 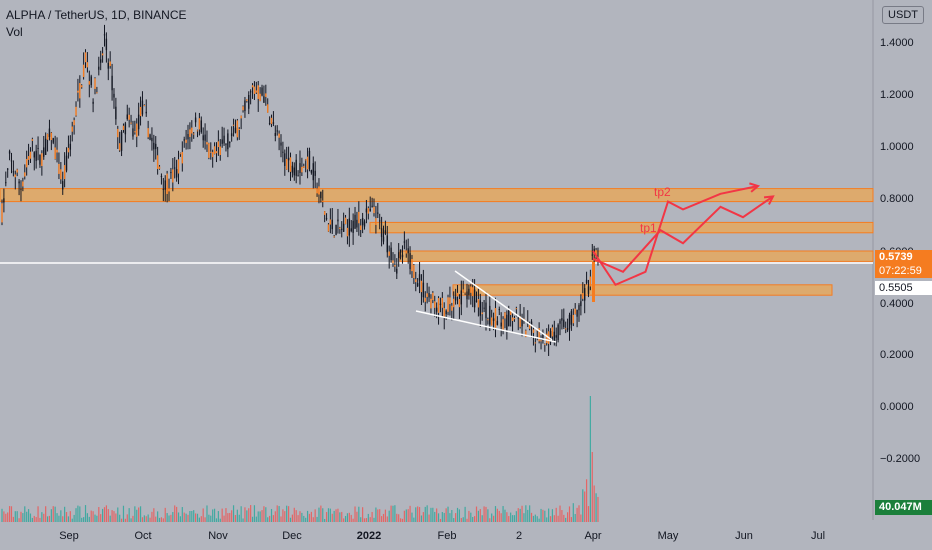 What do you see at coordinates (897, 43) in the screenshot?
I see `y-tick-label: 1.4000` at bounding box center [897, 43].